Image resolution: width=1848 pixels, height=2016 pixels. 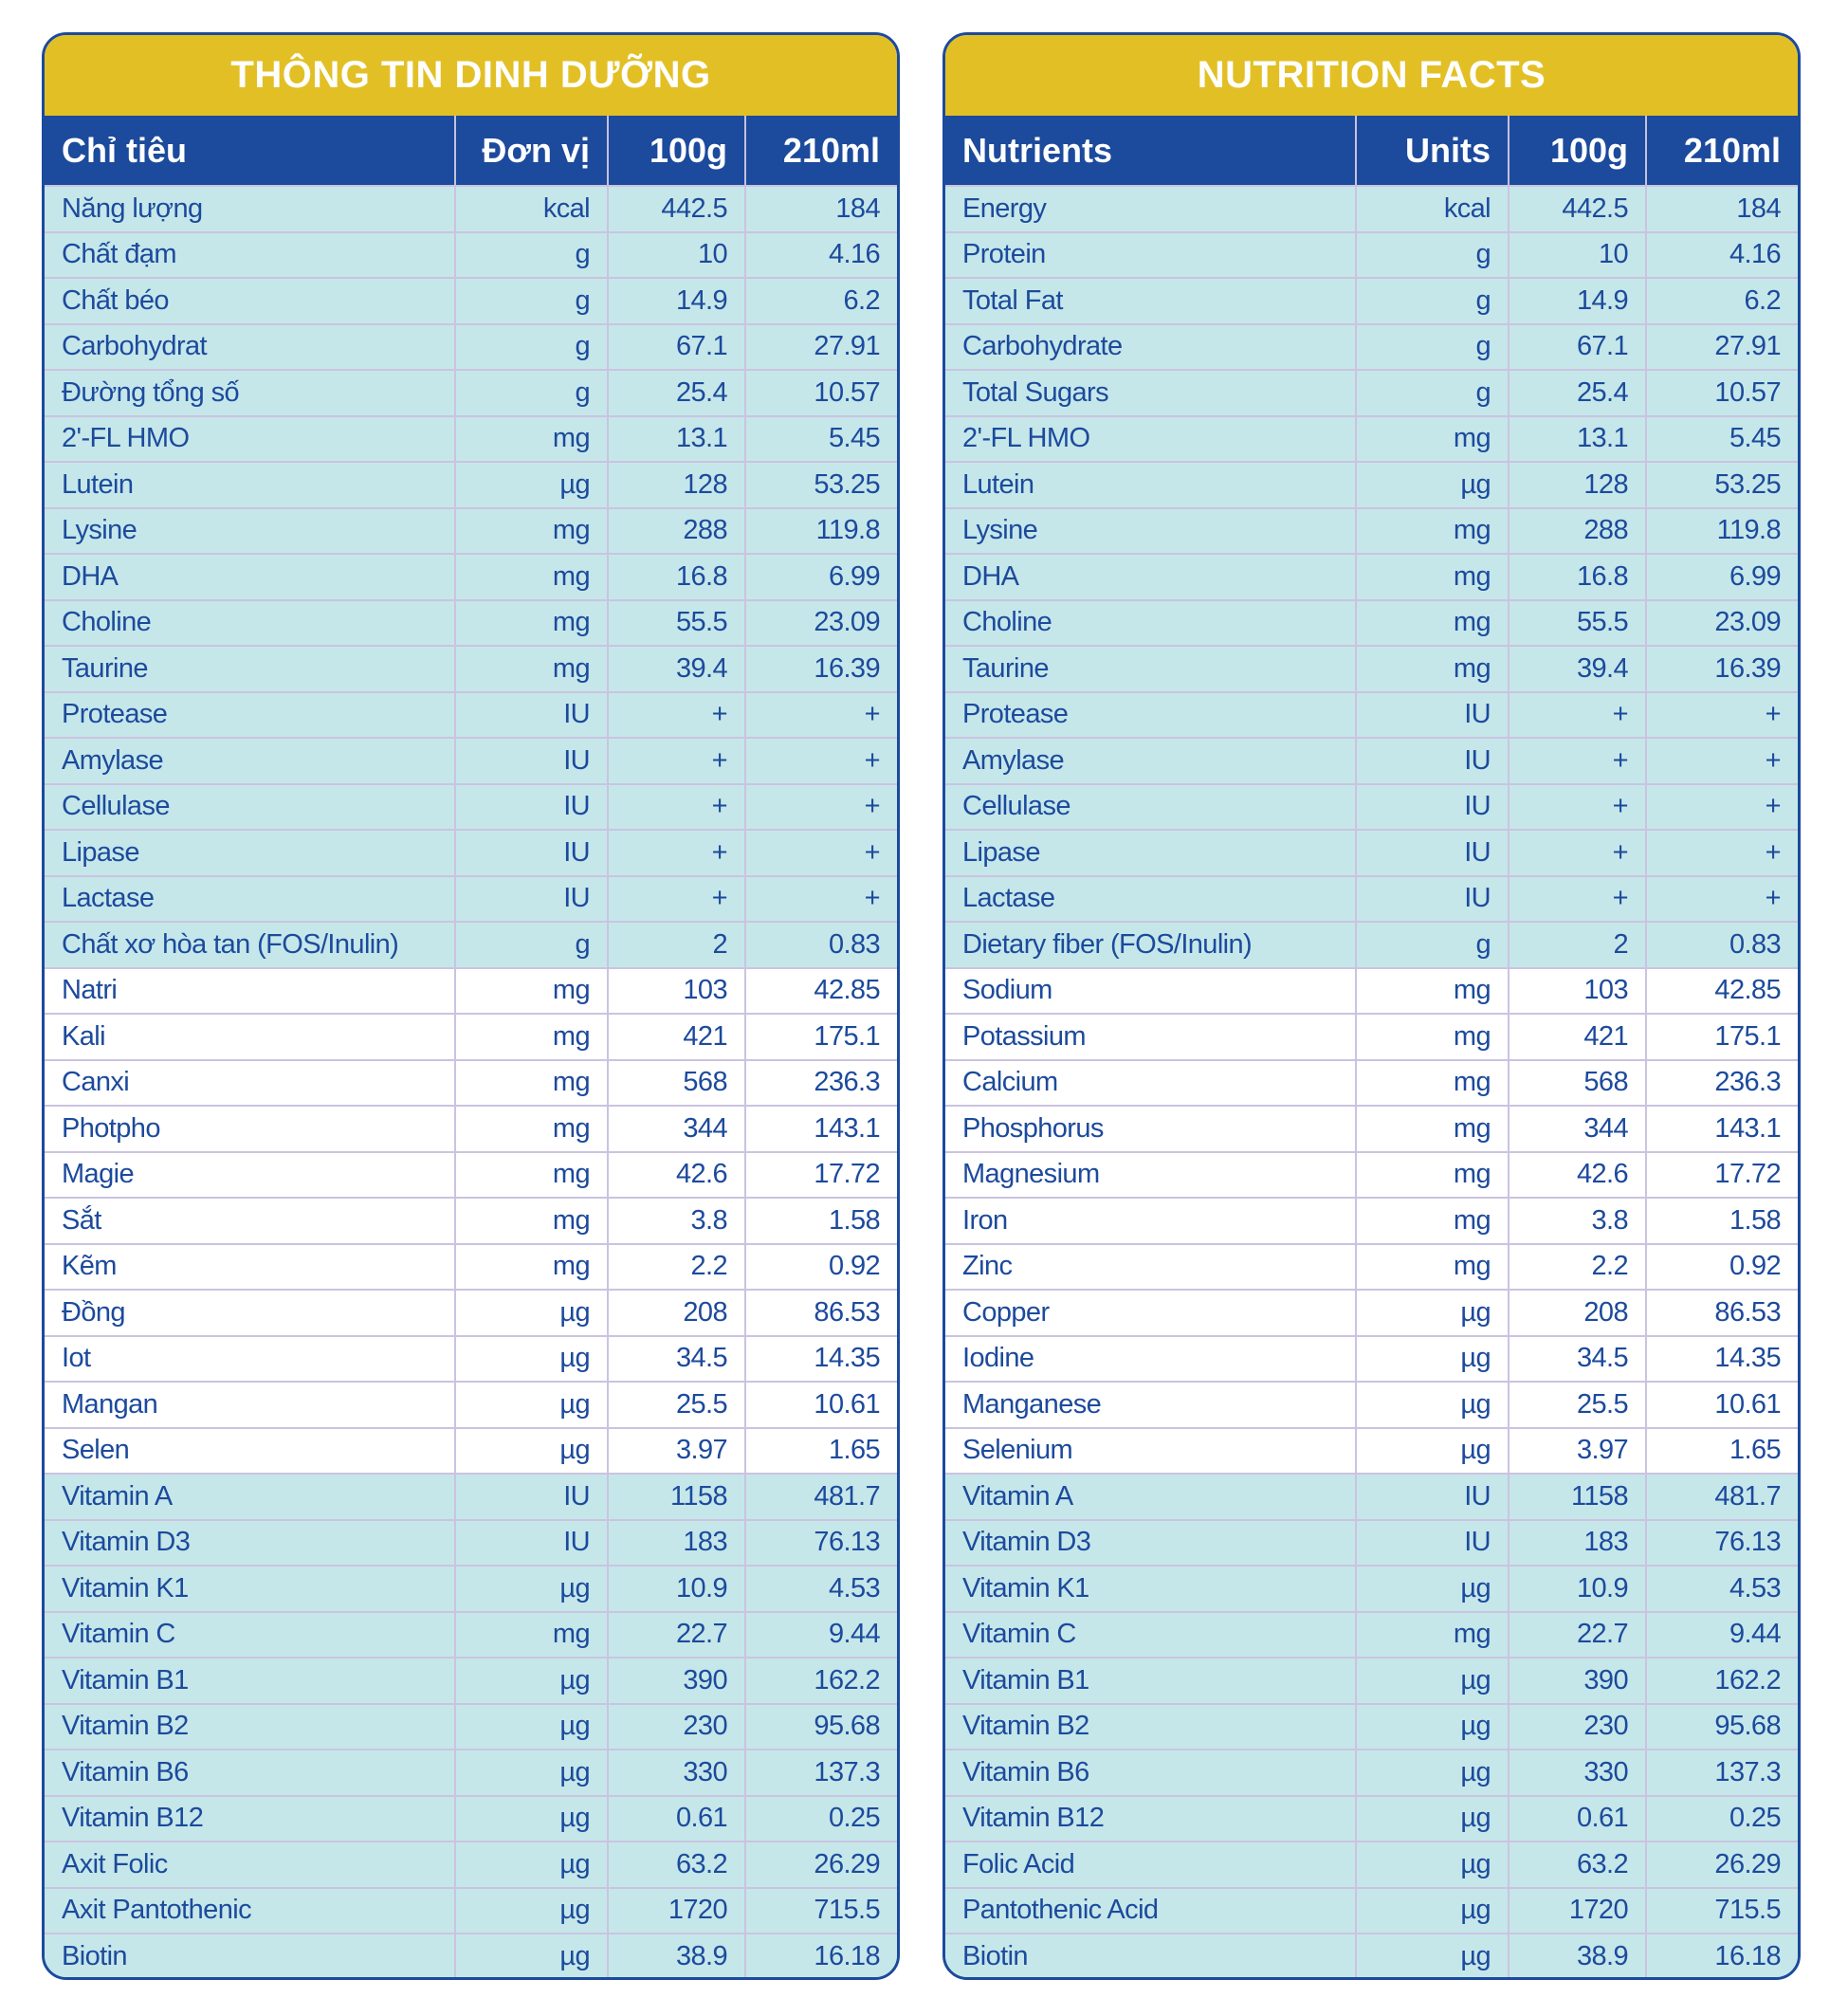 What do you see at coordinates (250, 1772) in the screenshot?
I see `nutrient-name: Vitamin B6` at bounding box center [250, 1772].